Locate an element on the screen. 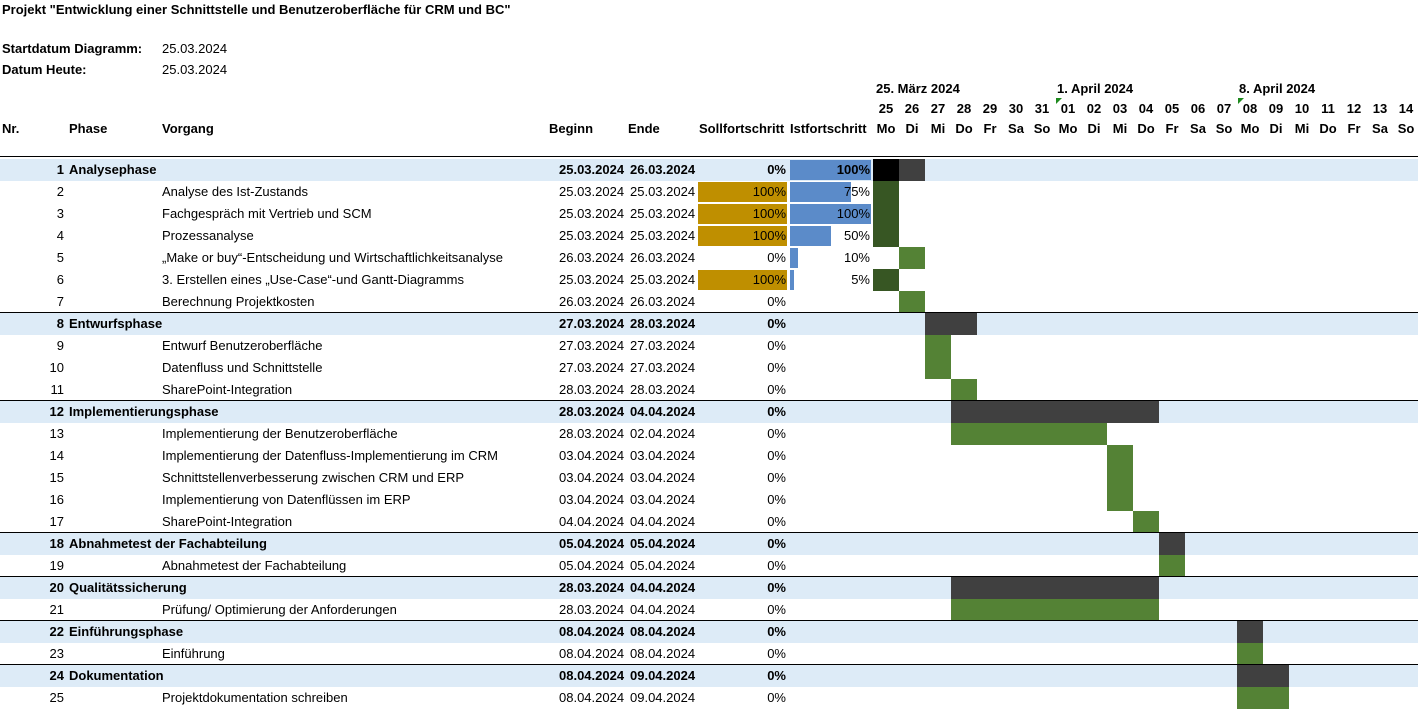  actual-progress-bar is located at coordinates (792, 280).